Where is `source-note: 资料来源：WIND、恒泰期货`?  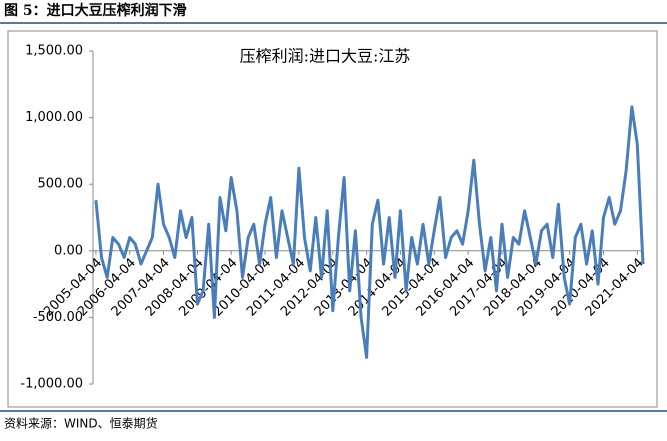 source-note: 资料来源：WIND、恒泰期货 is located at coordinates (81, 423).